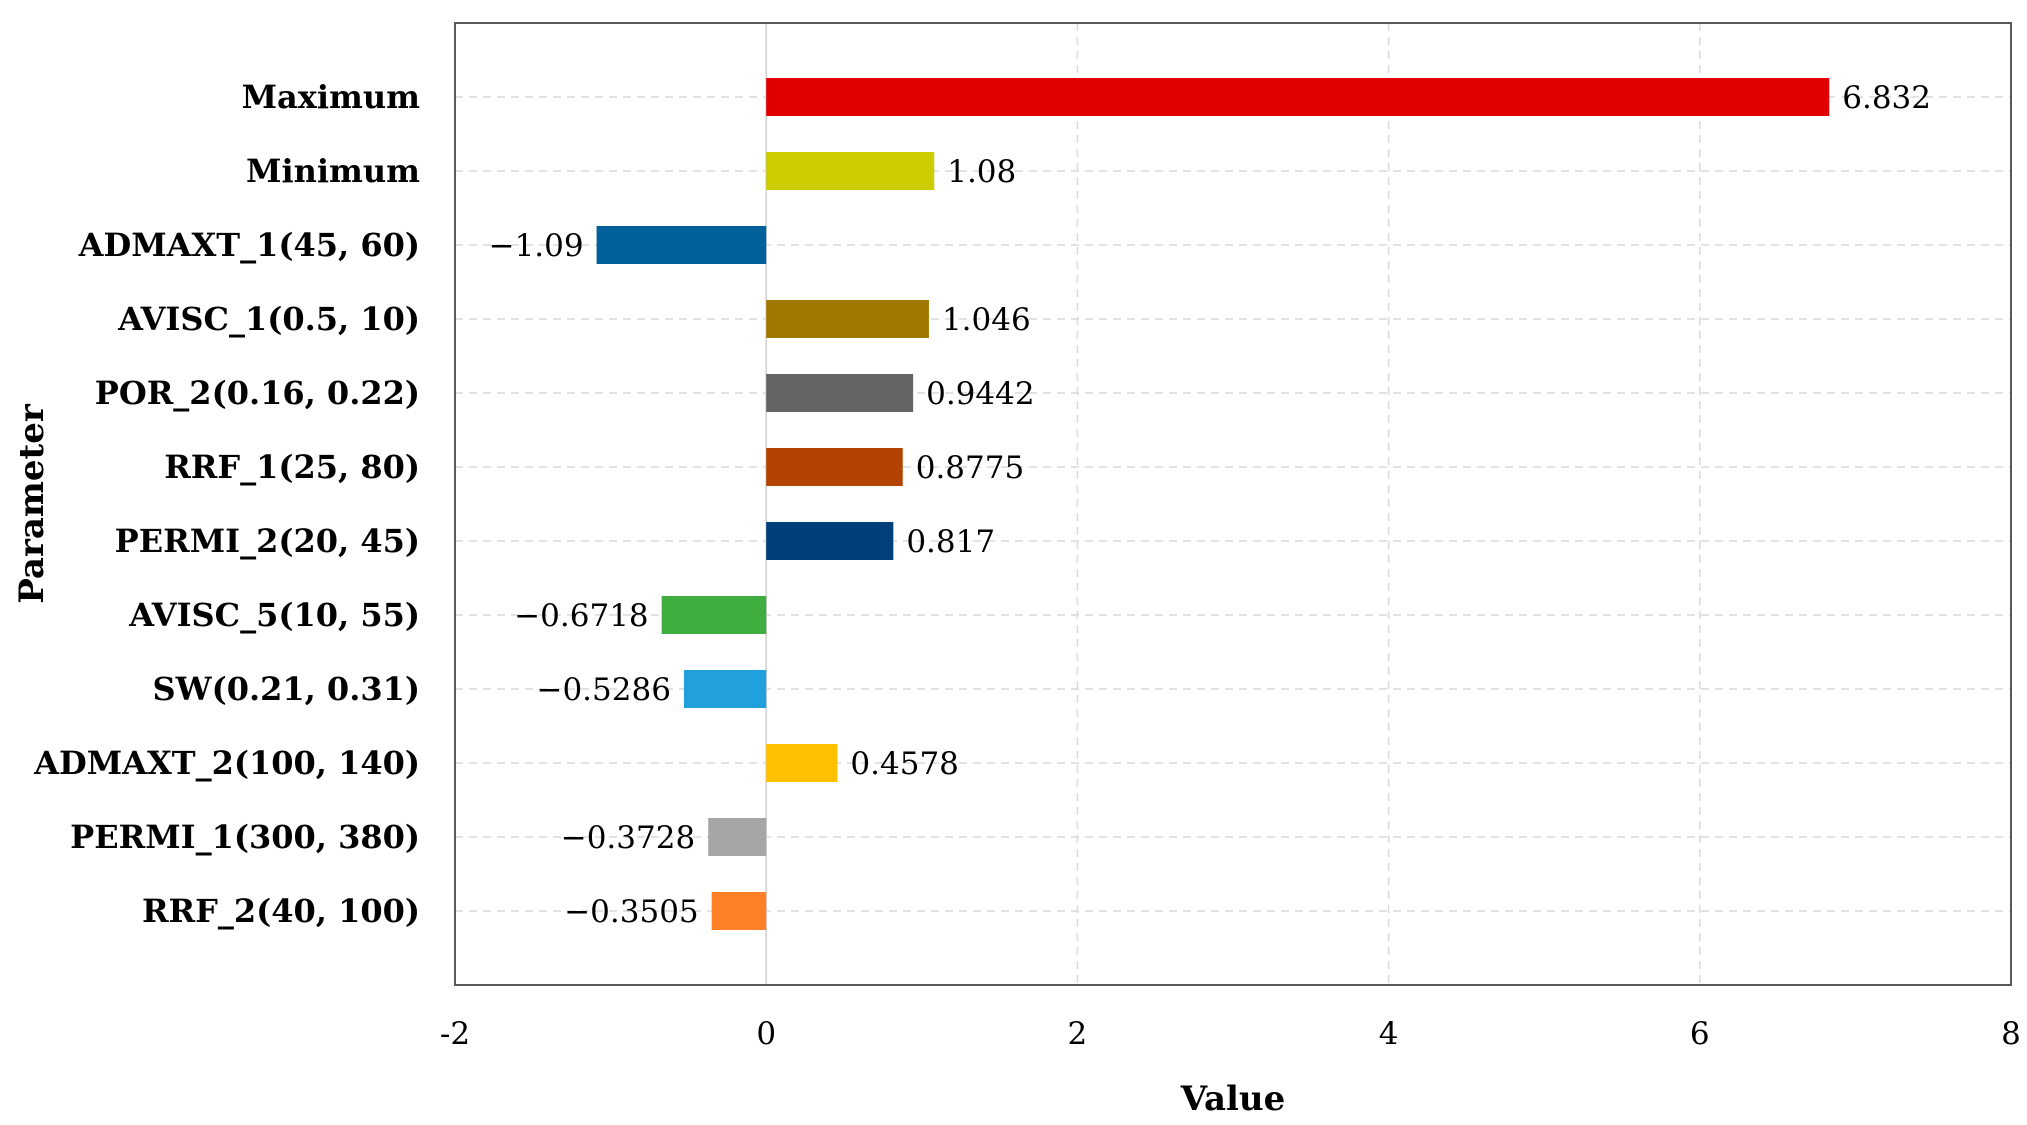 The height and width of the screenshot is (1125, 2027). What do you see at coordinates (631, 912) in the screenshot?
I see `data-label: −0.3505` at bounding box center [631, 912].